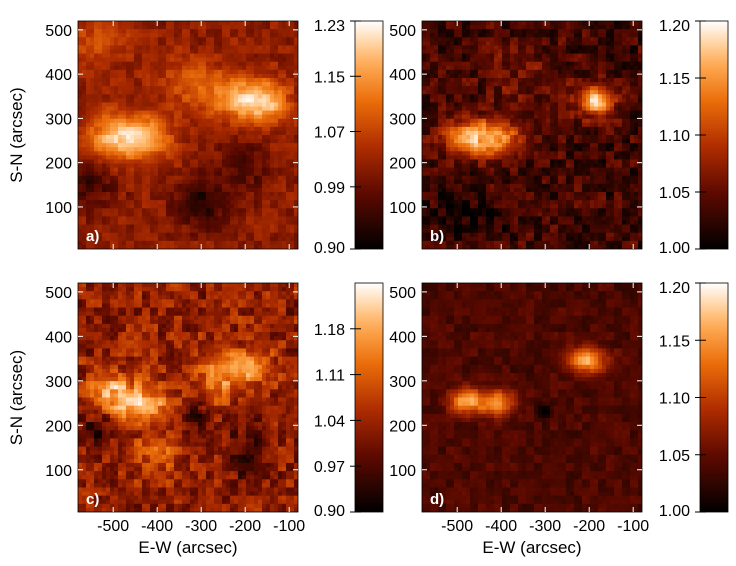 The image size is (736, 566). I want to click on panel-label: b), so click(437, 236).